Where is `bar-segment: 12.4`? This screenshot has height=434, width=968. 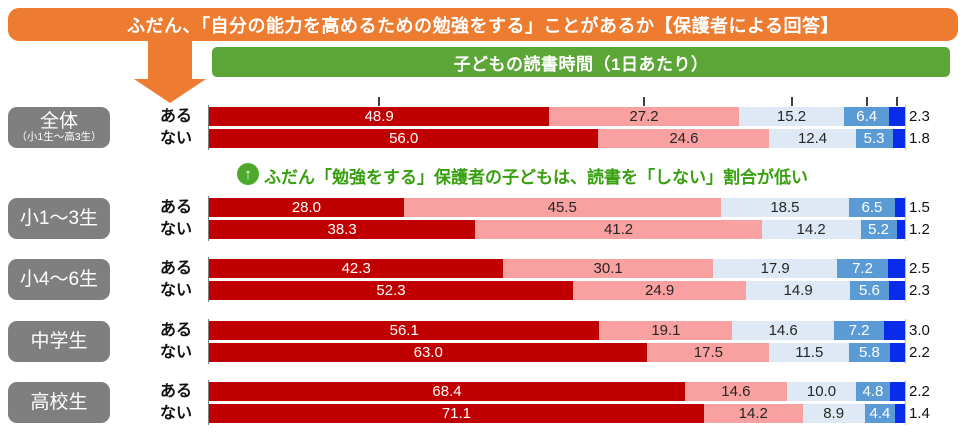 bar-segment: 12.4 is located at coordinates (812, 138).